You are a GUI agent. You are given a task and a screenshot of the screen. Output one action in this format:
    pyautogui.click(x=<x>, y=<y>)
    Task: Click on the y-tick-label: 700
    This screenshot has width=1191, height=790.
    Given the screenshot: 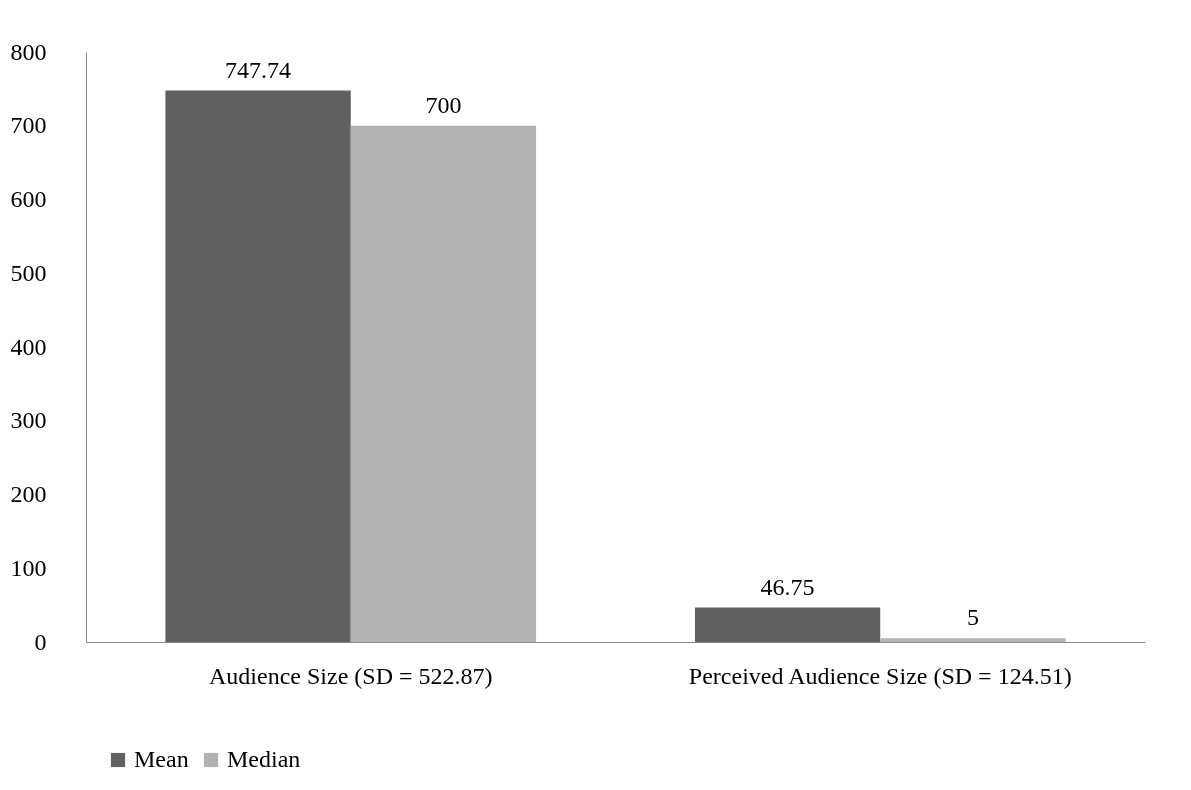 What is the action you would take?
    pyautogui.click(x=28, y=125)
    